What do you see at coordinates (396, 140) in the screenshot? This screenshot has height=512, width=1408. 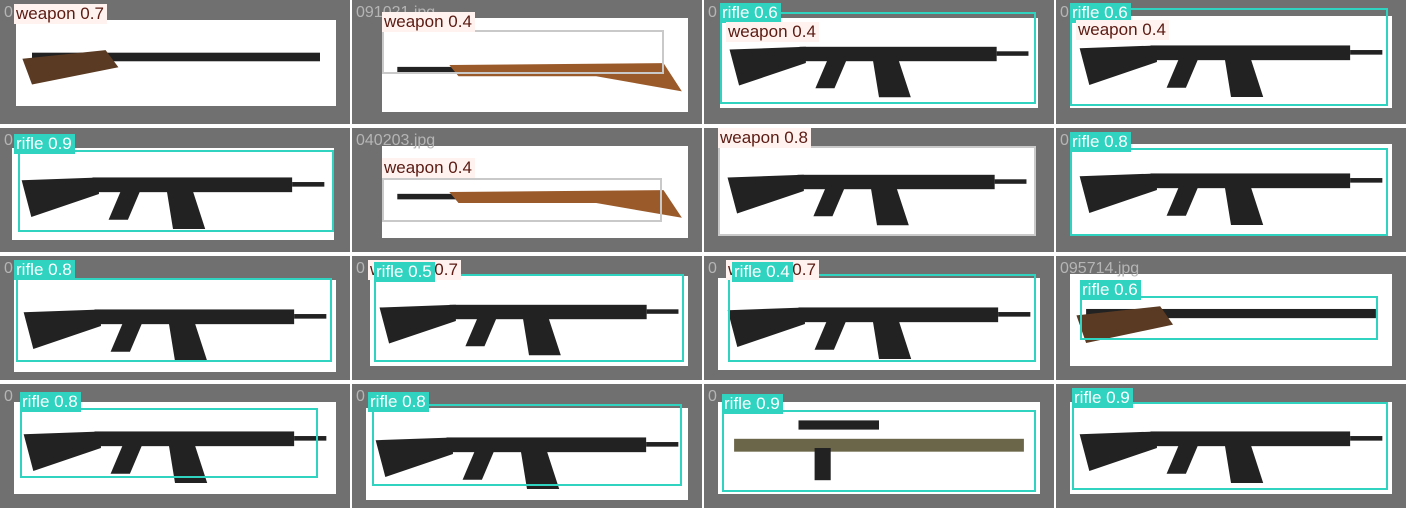 I see `image-filename: 040203.jpg` at bounding box center [396, 140].